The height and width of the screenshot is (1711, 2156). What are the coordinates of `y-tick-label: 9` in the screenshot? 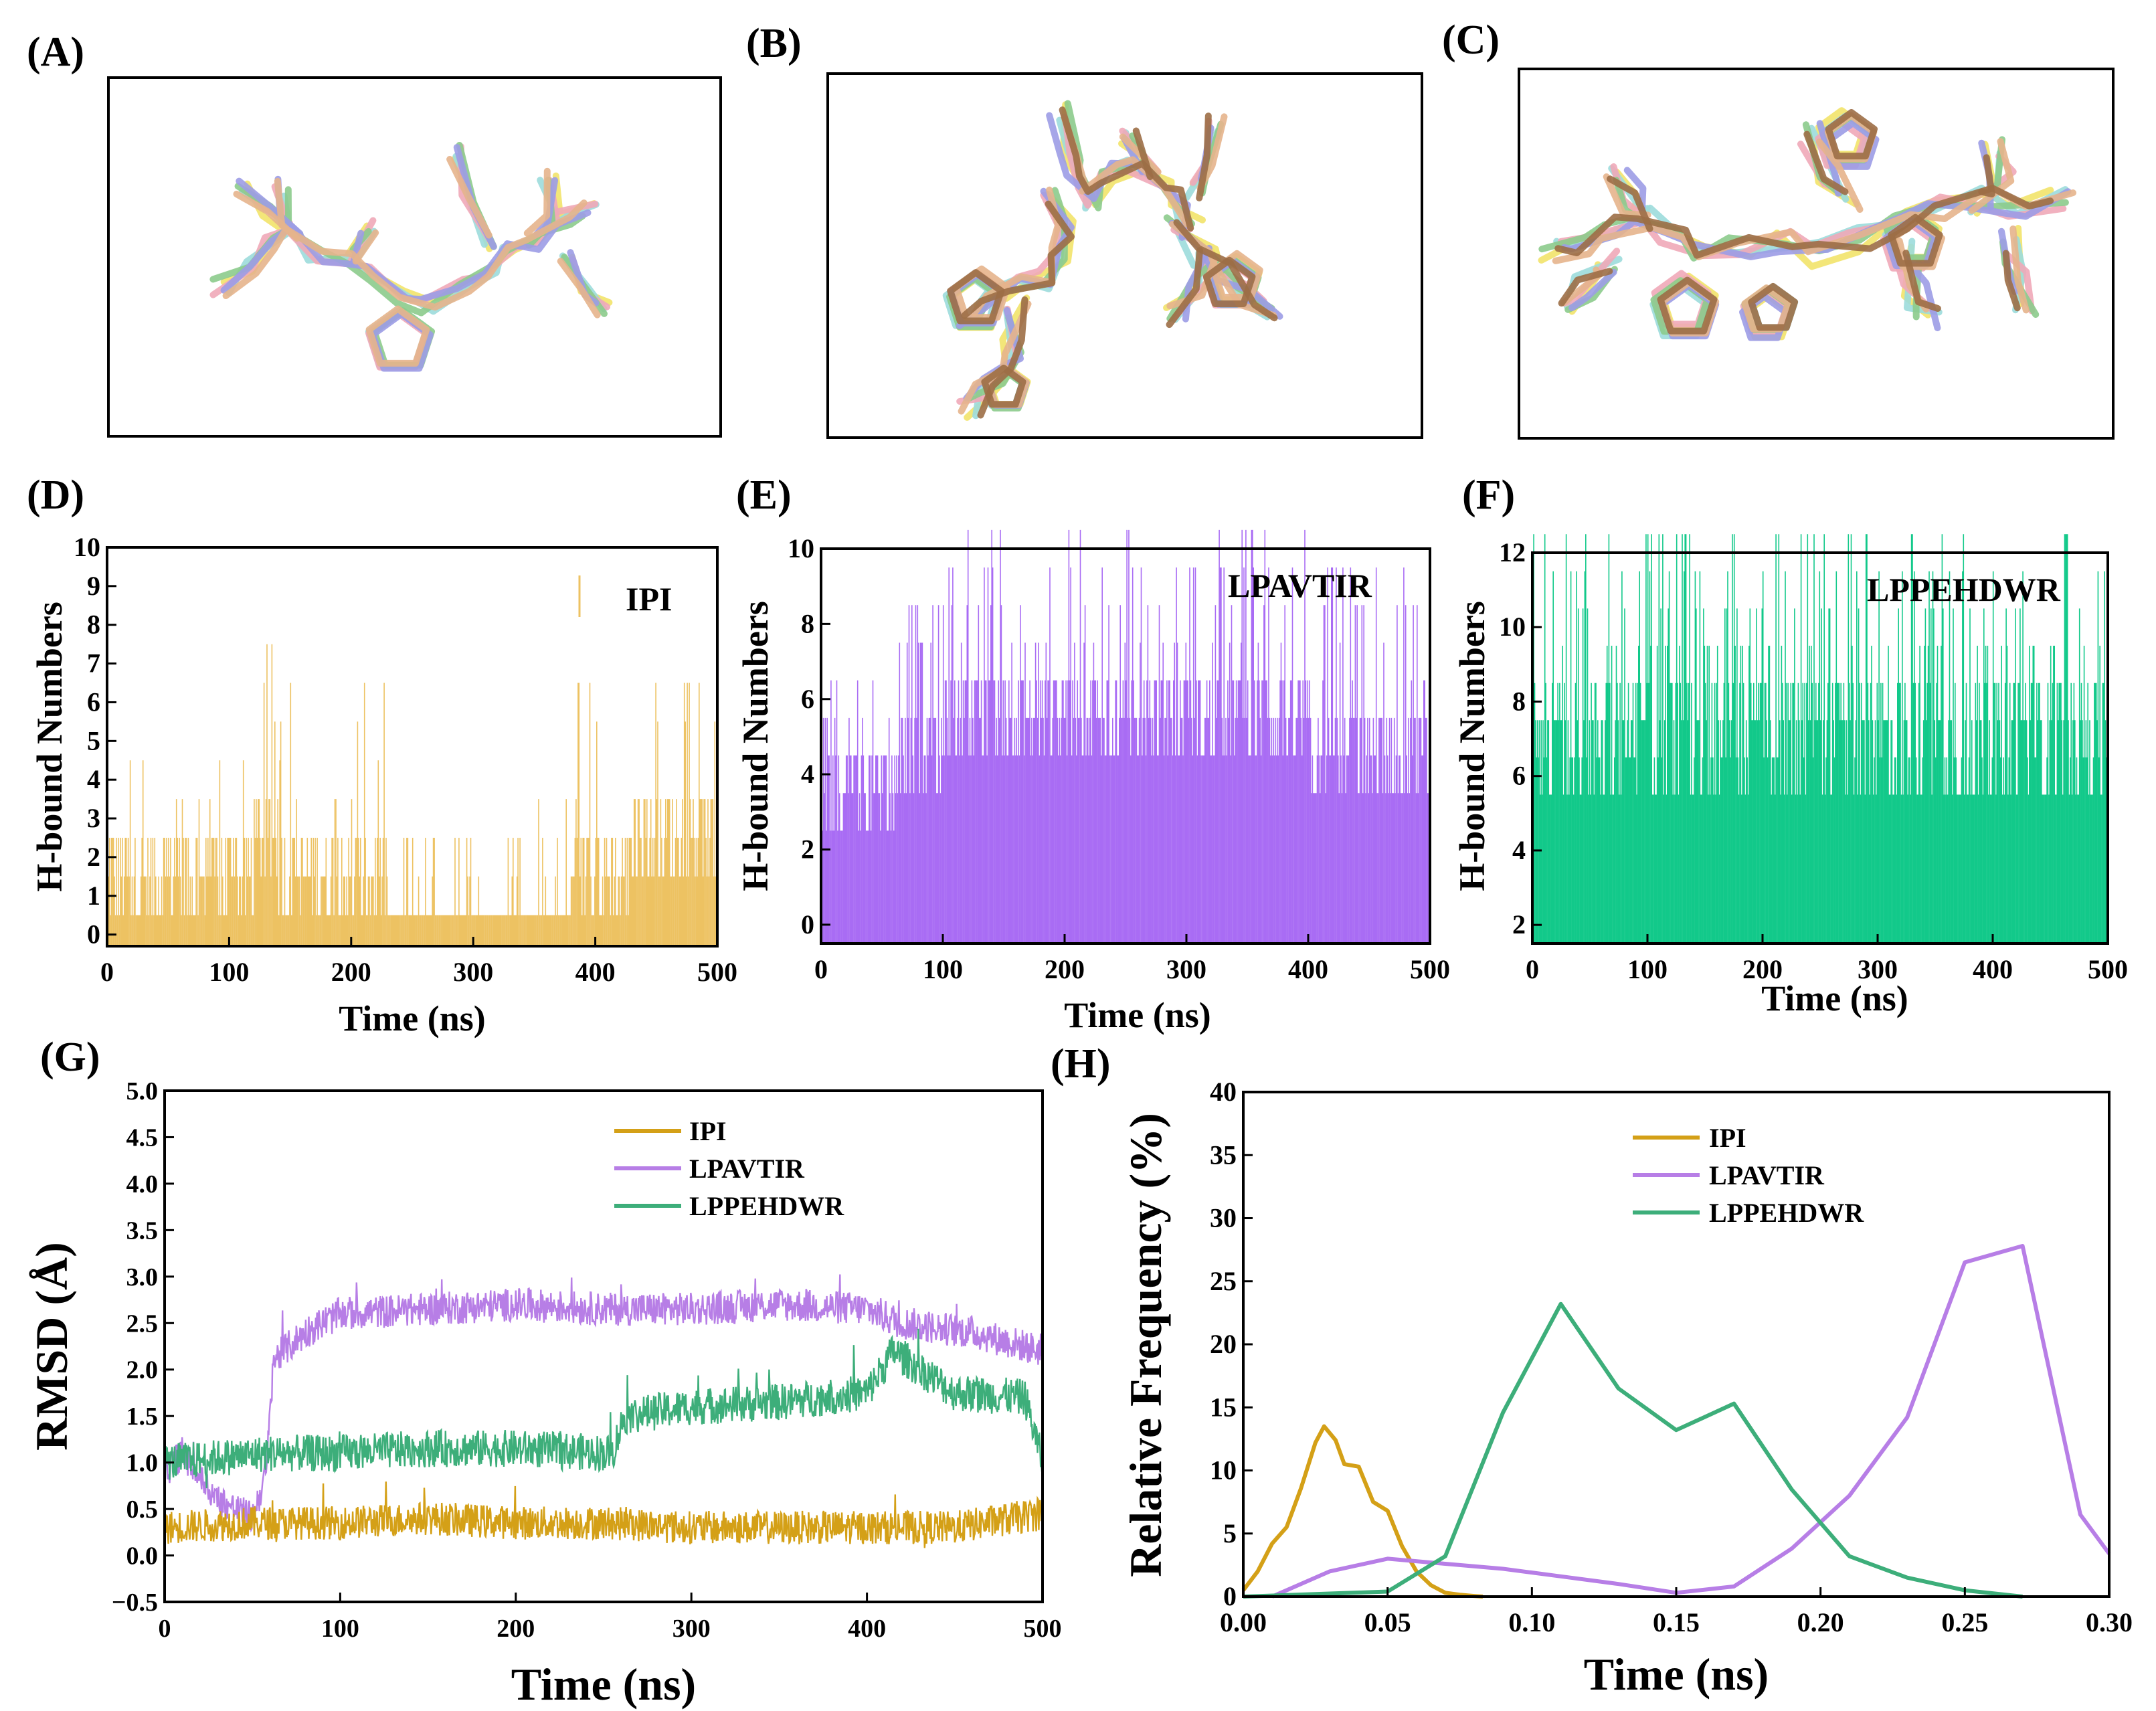 It's located at (93, 586).